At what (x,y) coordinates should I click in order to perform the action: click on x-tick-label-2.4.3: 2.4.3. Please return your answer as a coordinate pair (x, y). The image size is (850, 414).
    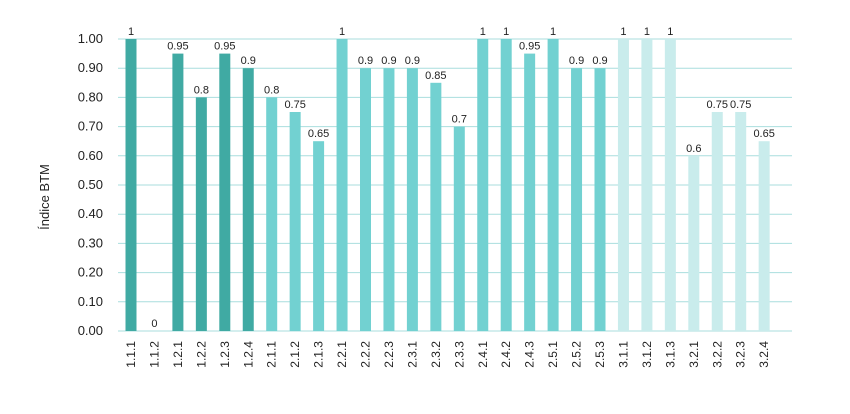
    Looking at the image, I should click on (530, 354).